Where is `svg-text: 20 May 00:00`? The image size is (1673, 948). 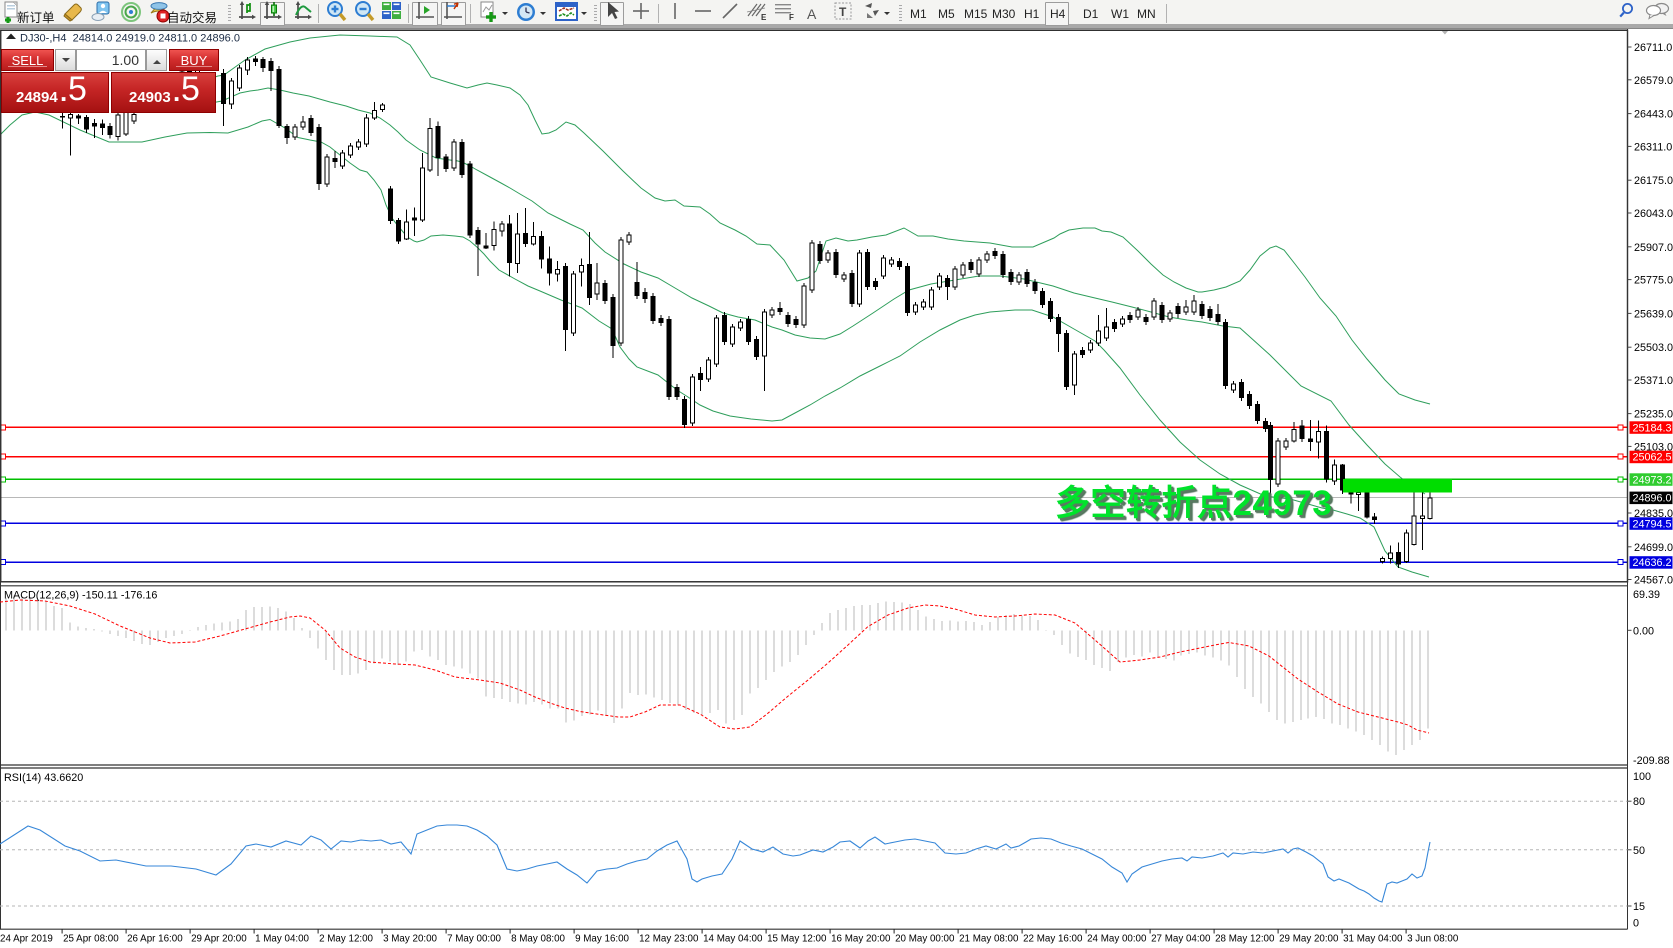 svg-text: 20 May 00:00 is located at coordinates (925, 939).